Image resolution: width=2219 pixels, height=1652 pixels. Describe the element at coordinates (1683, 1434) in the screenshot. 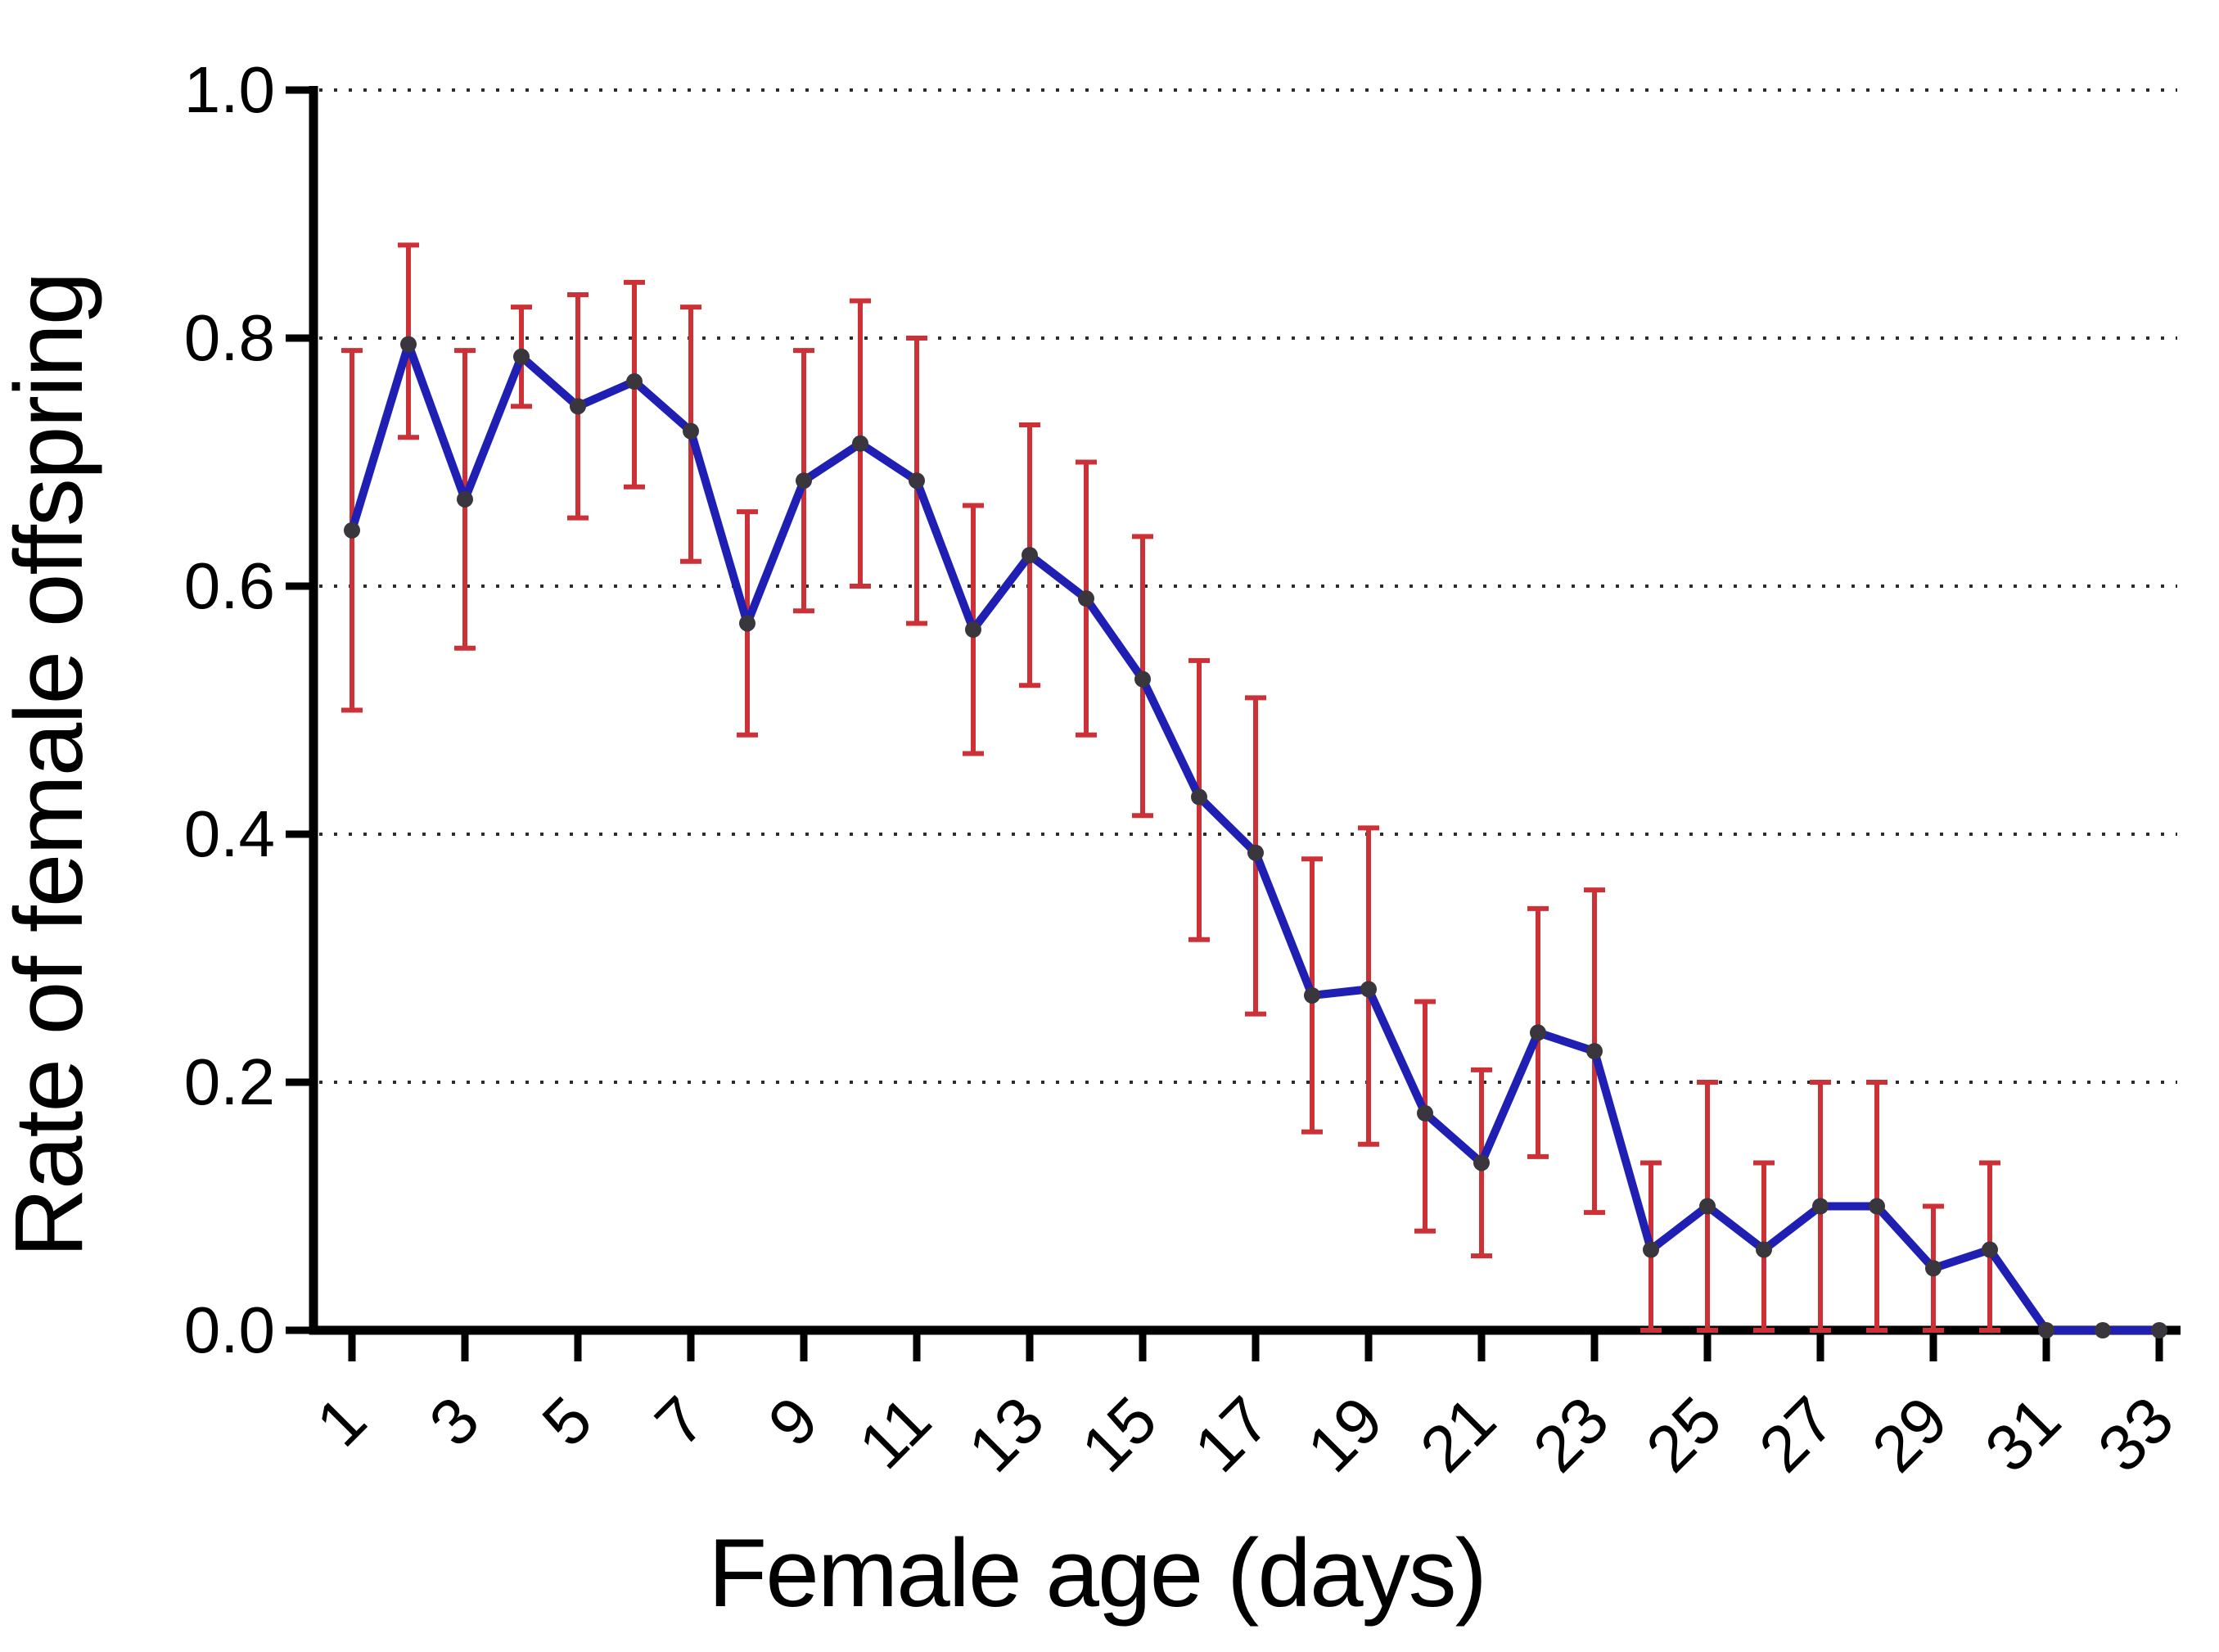

I see `x-tick-label-25: 25` at that location.